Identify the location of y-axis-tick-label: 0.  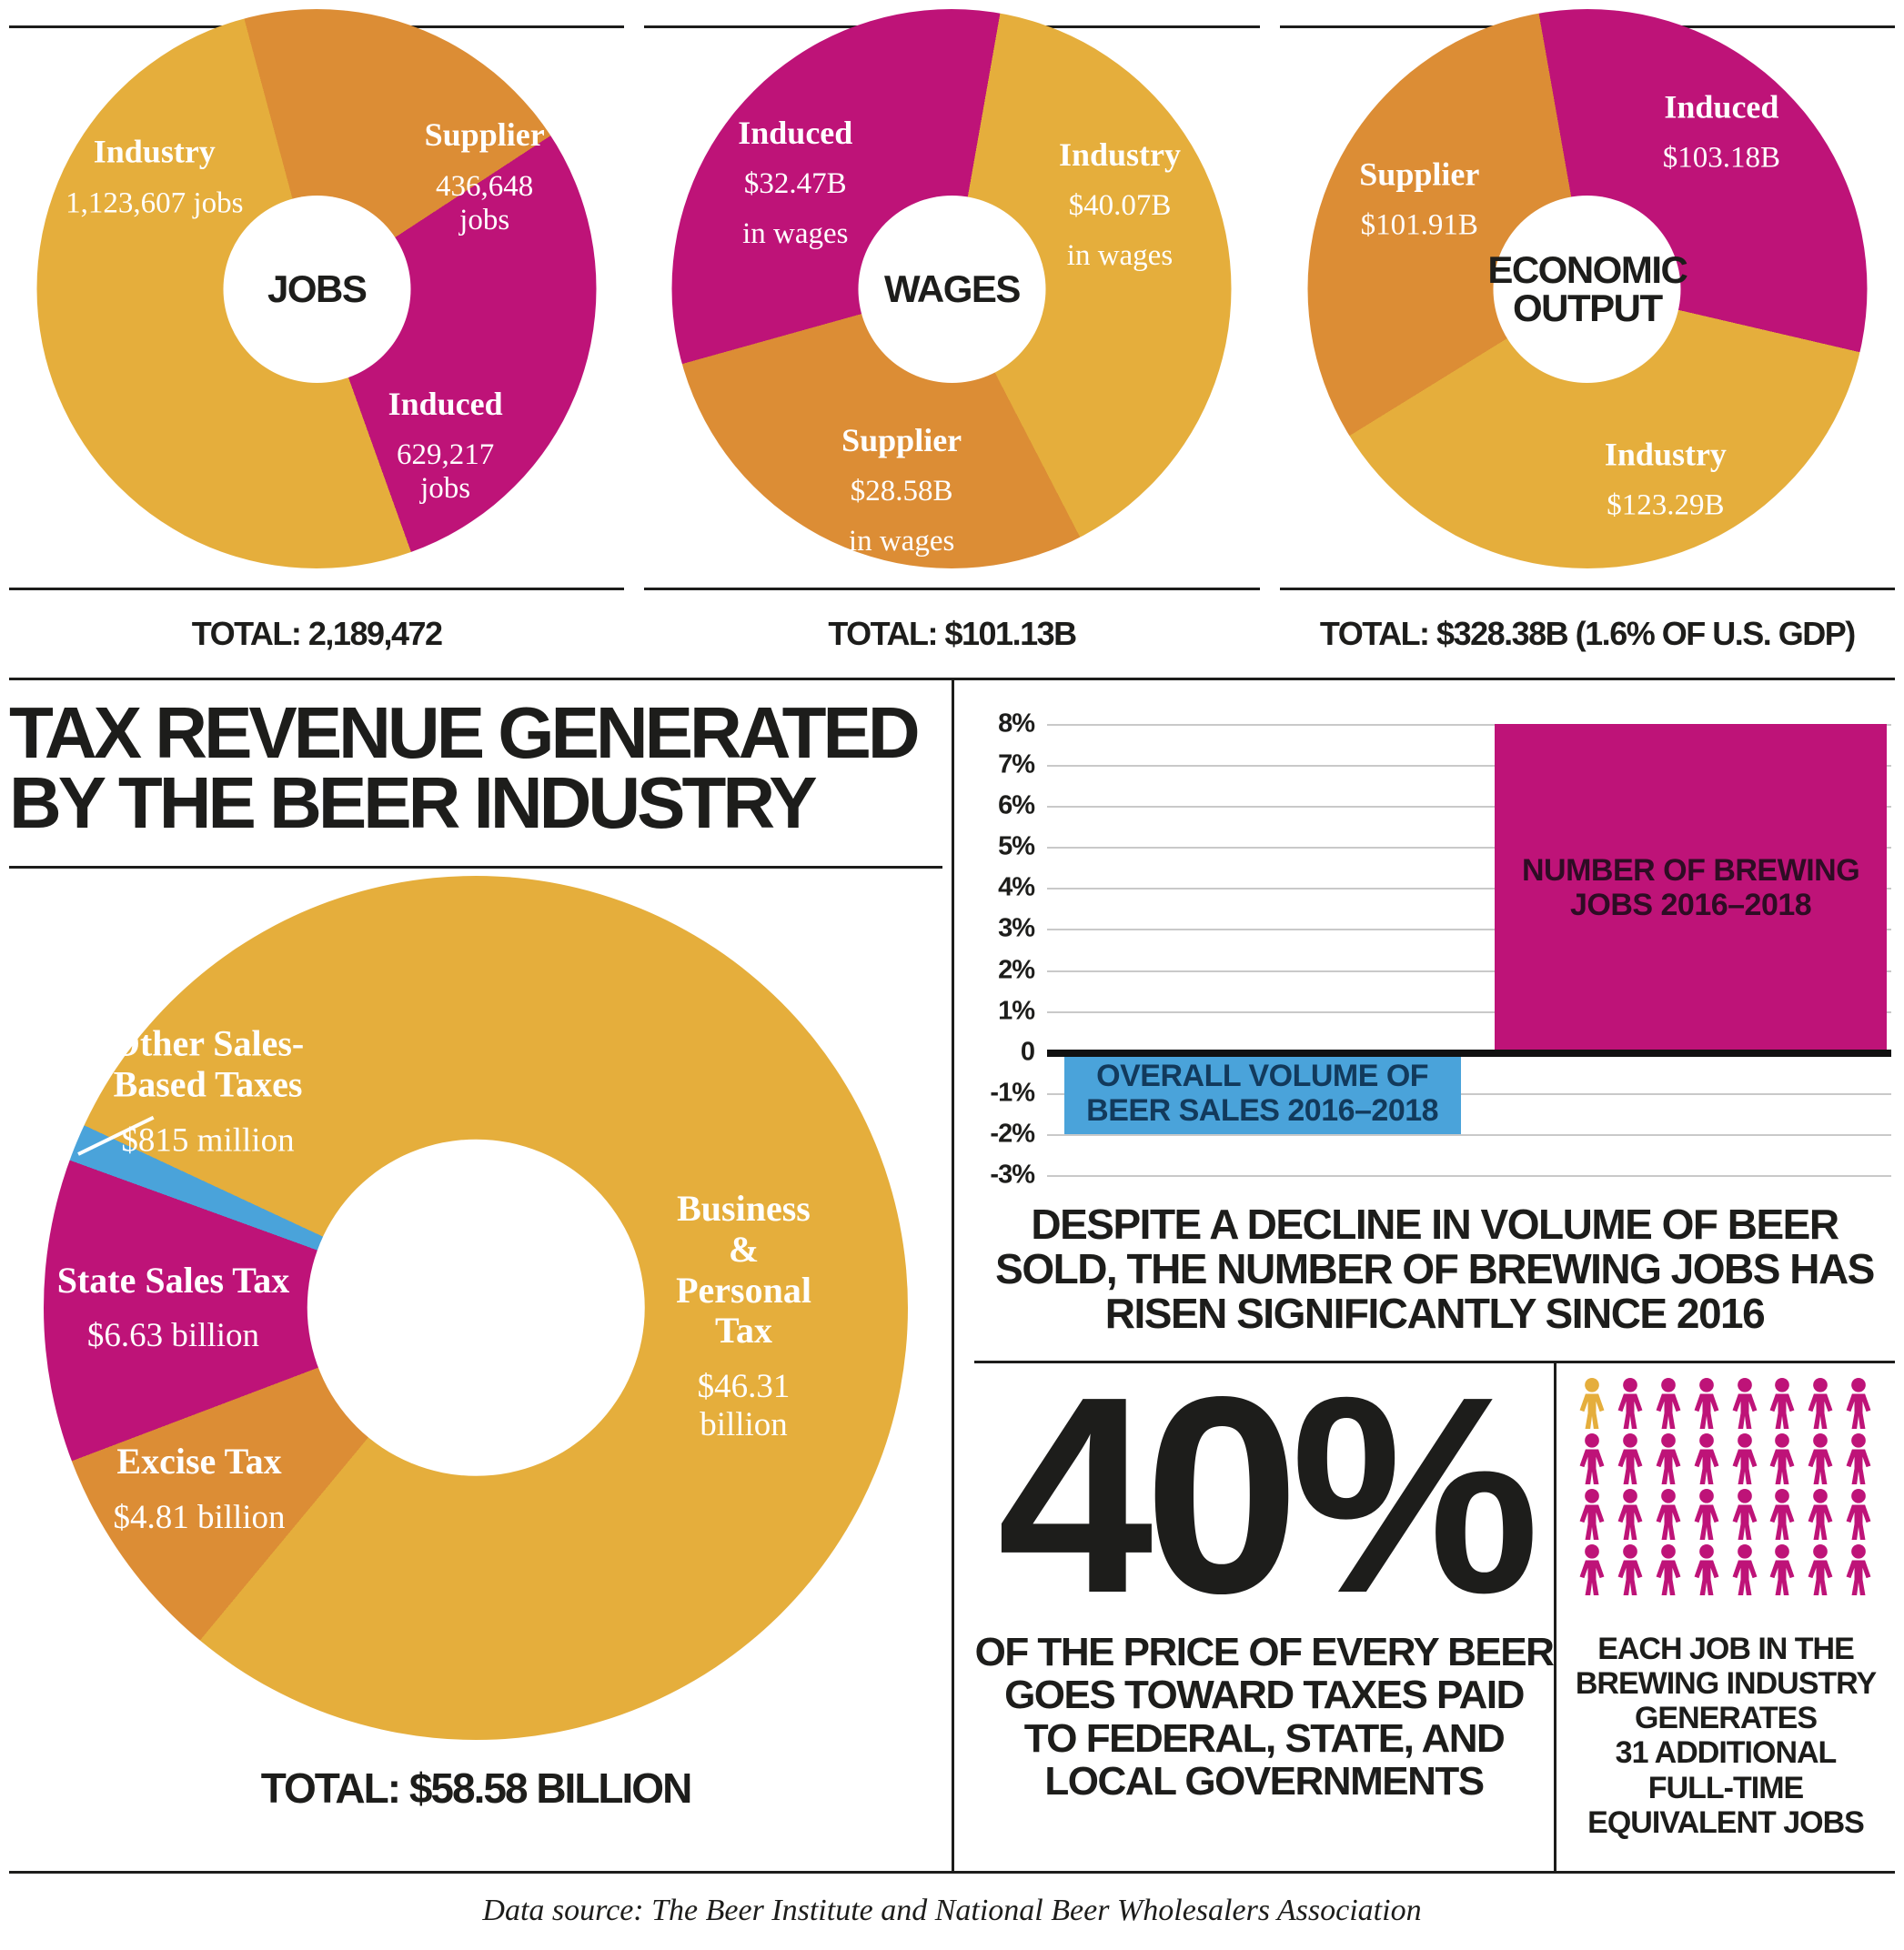
(1027, 1052).